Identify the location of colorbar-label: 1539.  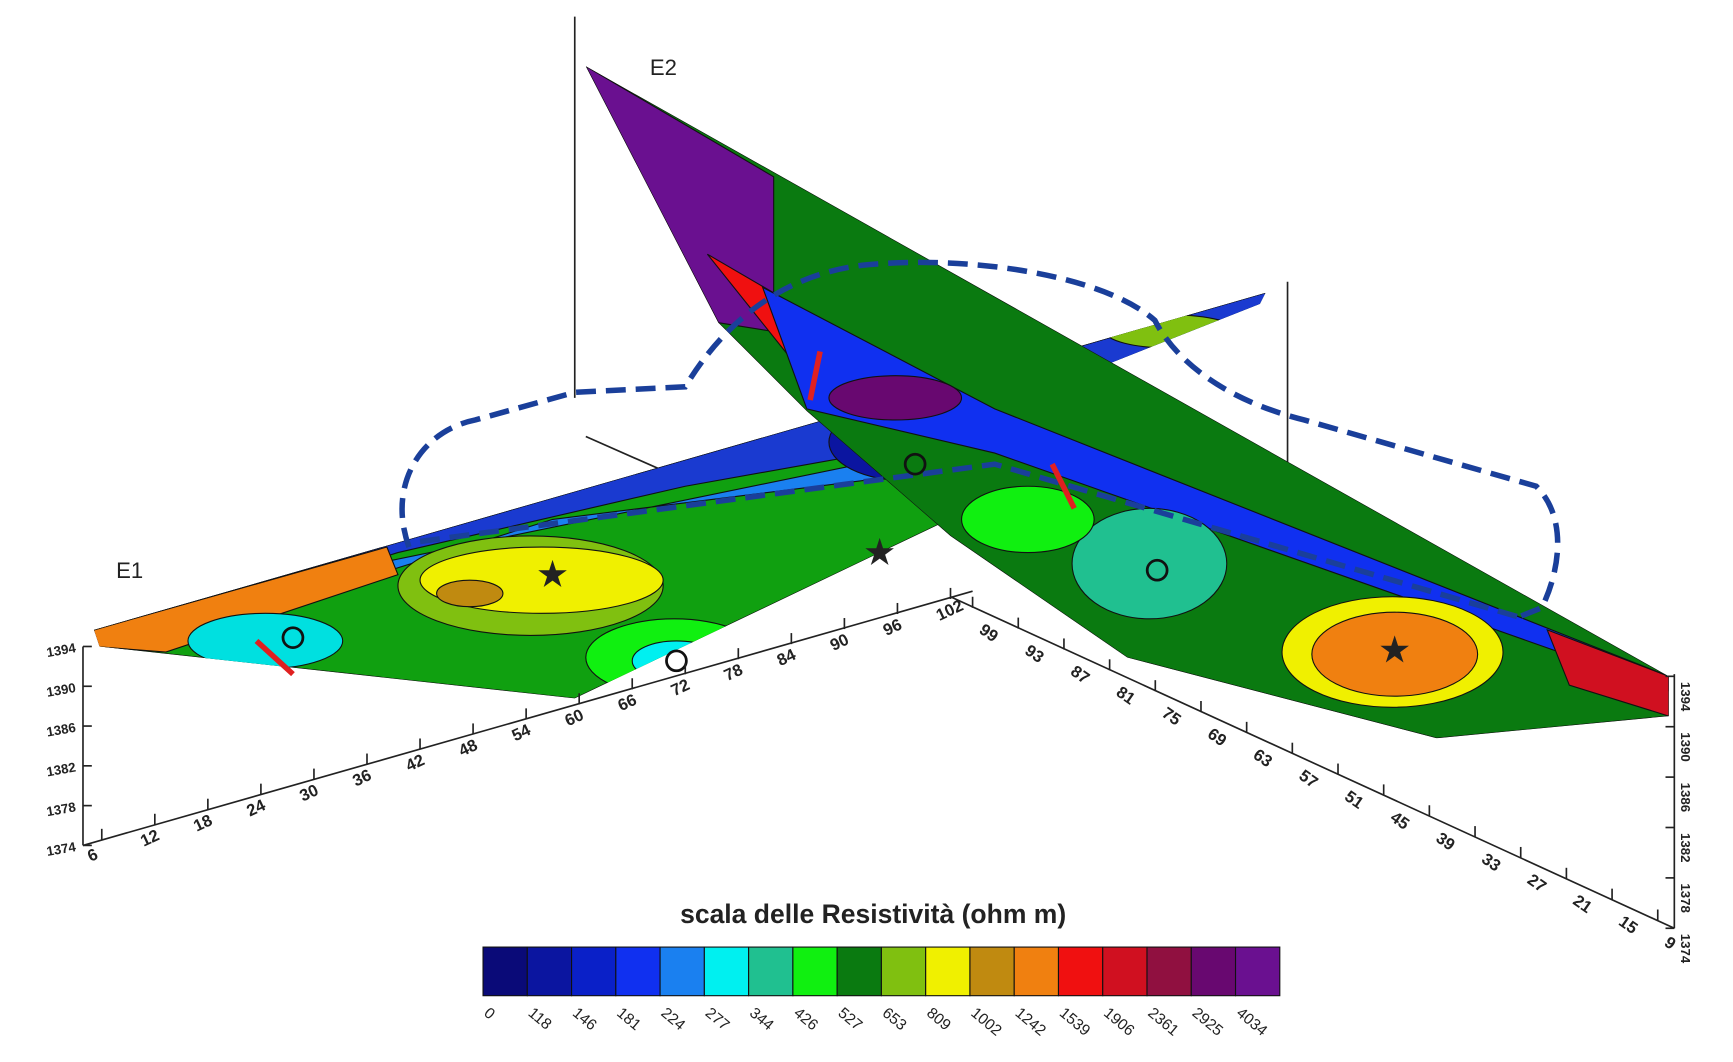
(1074, 1022).